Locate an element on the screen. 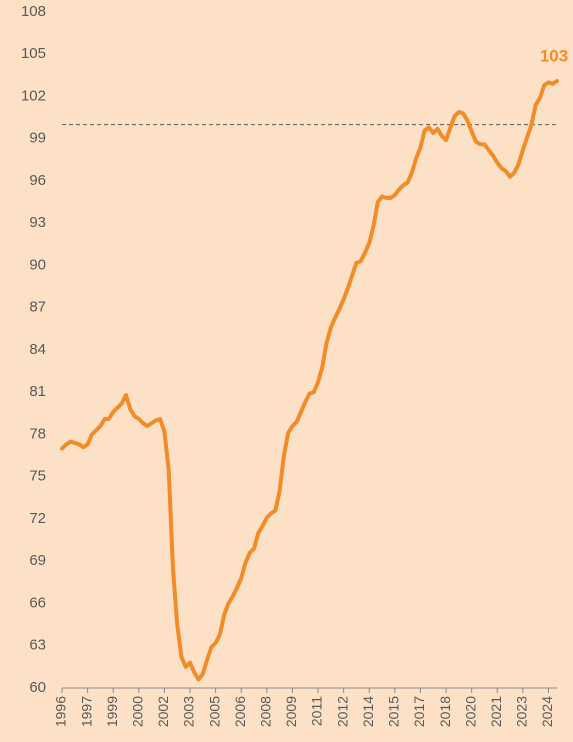 This screenshot has height=742, width=573. y-tick-label: 81 is located at coordinates (37, 391).